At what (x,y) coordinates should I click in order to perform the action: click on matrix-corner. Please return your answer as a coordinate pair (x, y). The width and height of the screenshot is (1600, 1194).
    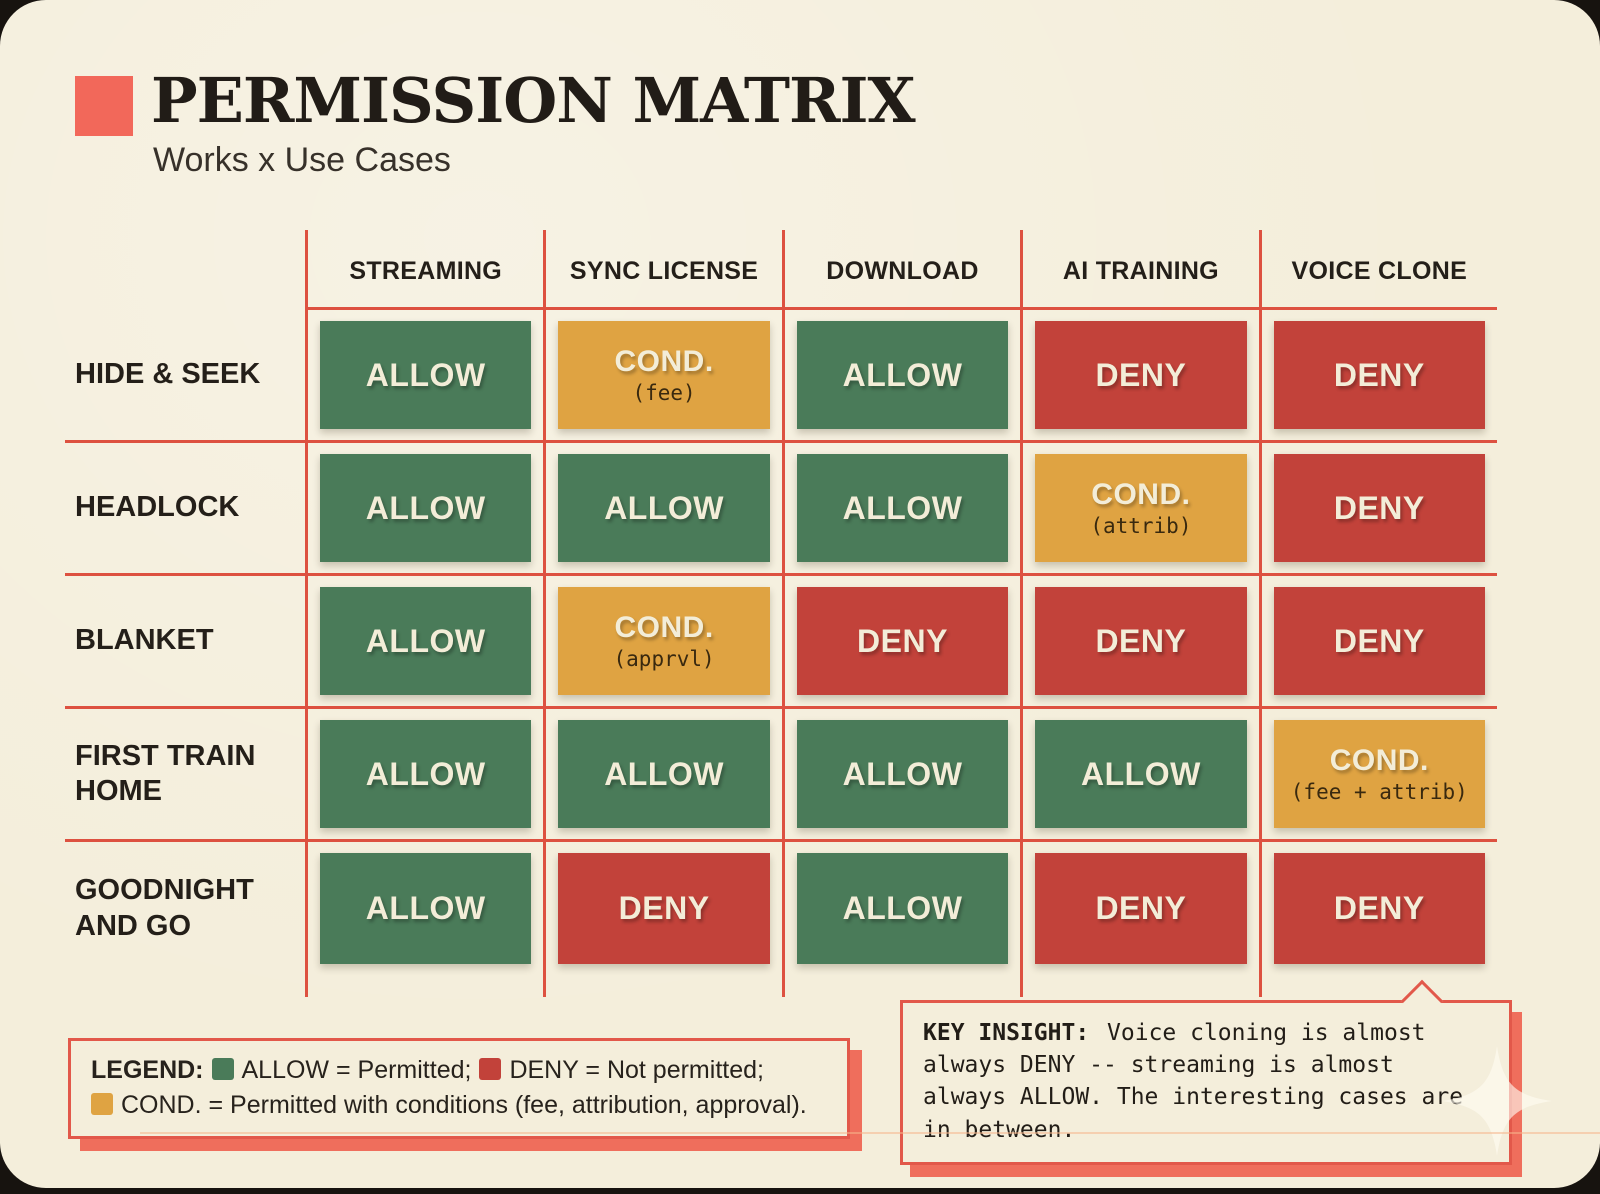
    Looking at the image, I should click on (185, 270).